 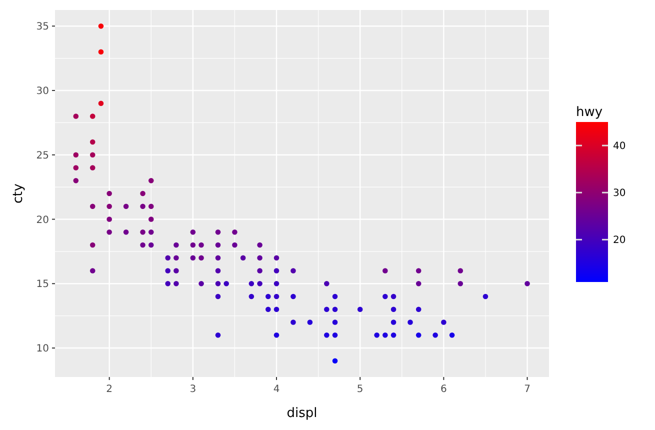 What do you see at coordinates (18, 193) in the screenshot?
I see `y-axis-title: cty` at bounding box center [18, 193].